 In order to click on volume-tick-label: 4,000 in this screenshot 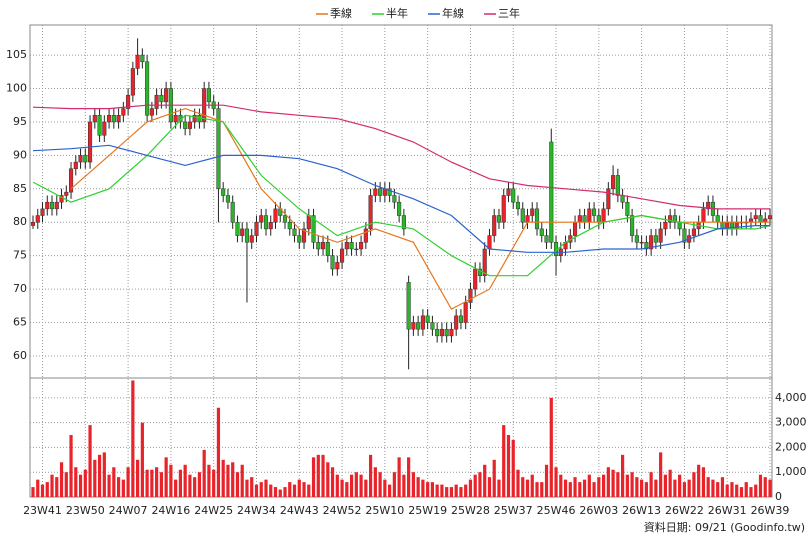, I will do `click(791, 397)`.